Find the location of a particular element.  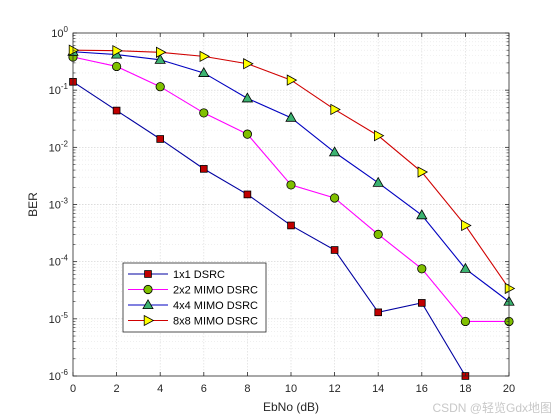

legend-marker-1x1-dsrc is located at coordinates (148, 274).